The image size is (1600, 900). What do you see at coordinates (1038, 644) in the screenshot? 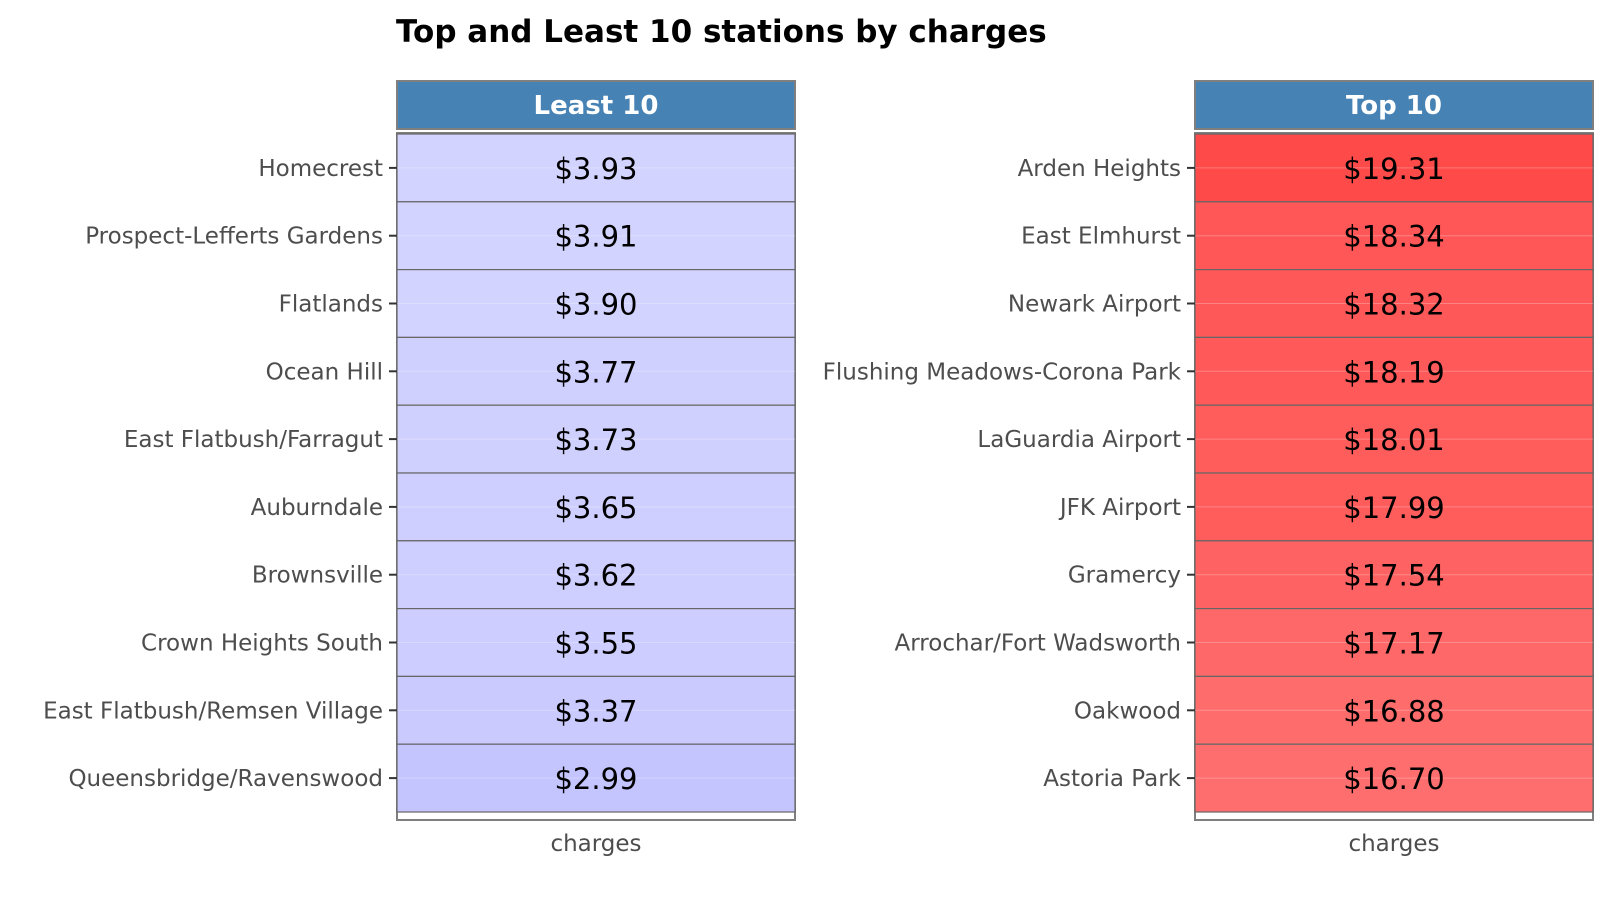
I see `station-label: Arrochar/Fort Wadsworth` at bounding box center [1038, 644].